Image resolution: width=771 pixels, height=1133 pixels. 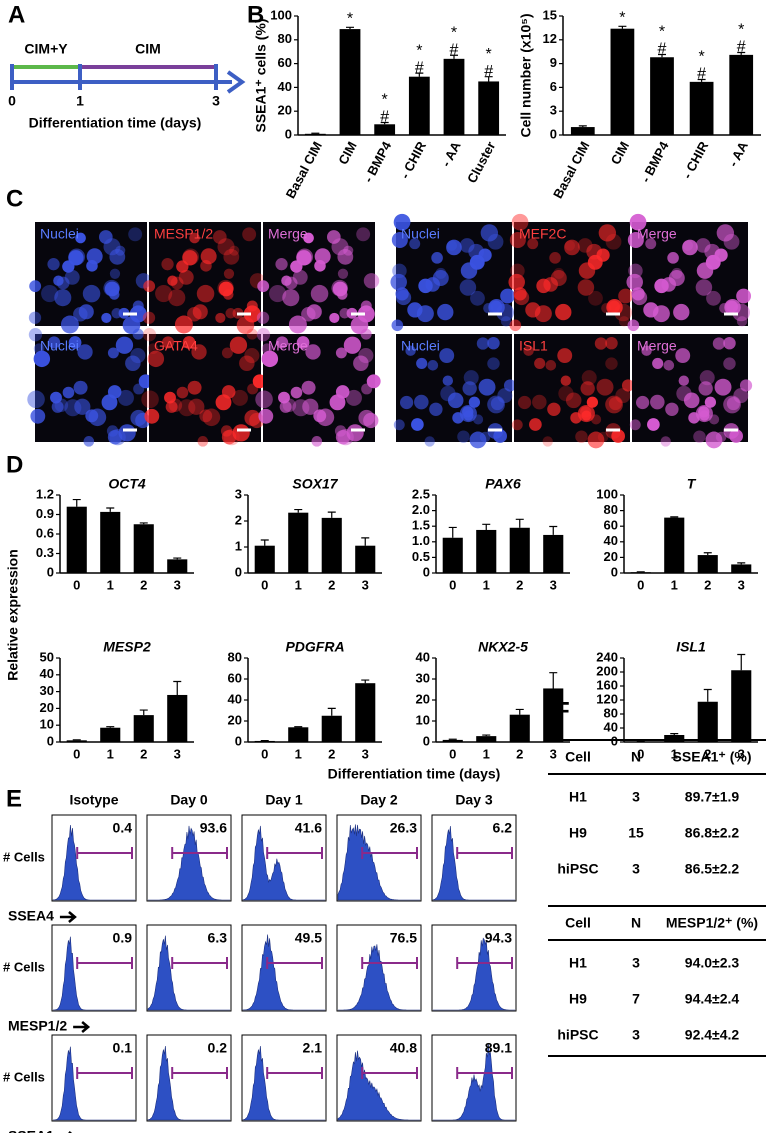 I want to click on bar-chart: 0 0.3 0.6 0.9 1.2 0 1 2 3 OCT4, so click(x=115, y=534).